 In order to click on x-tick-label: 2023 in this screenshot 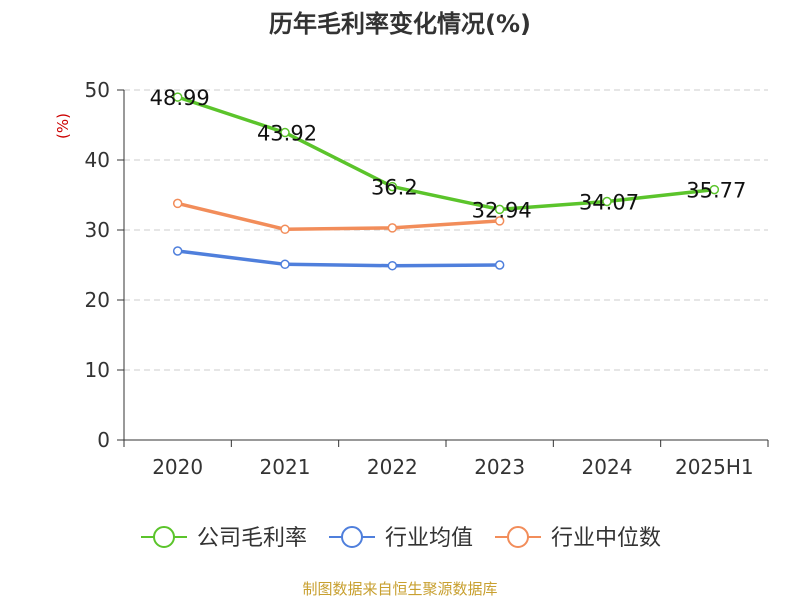, I will do `click(499, 467)`.